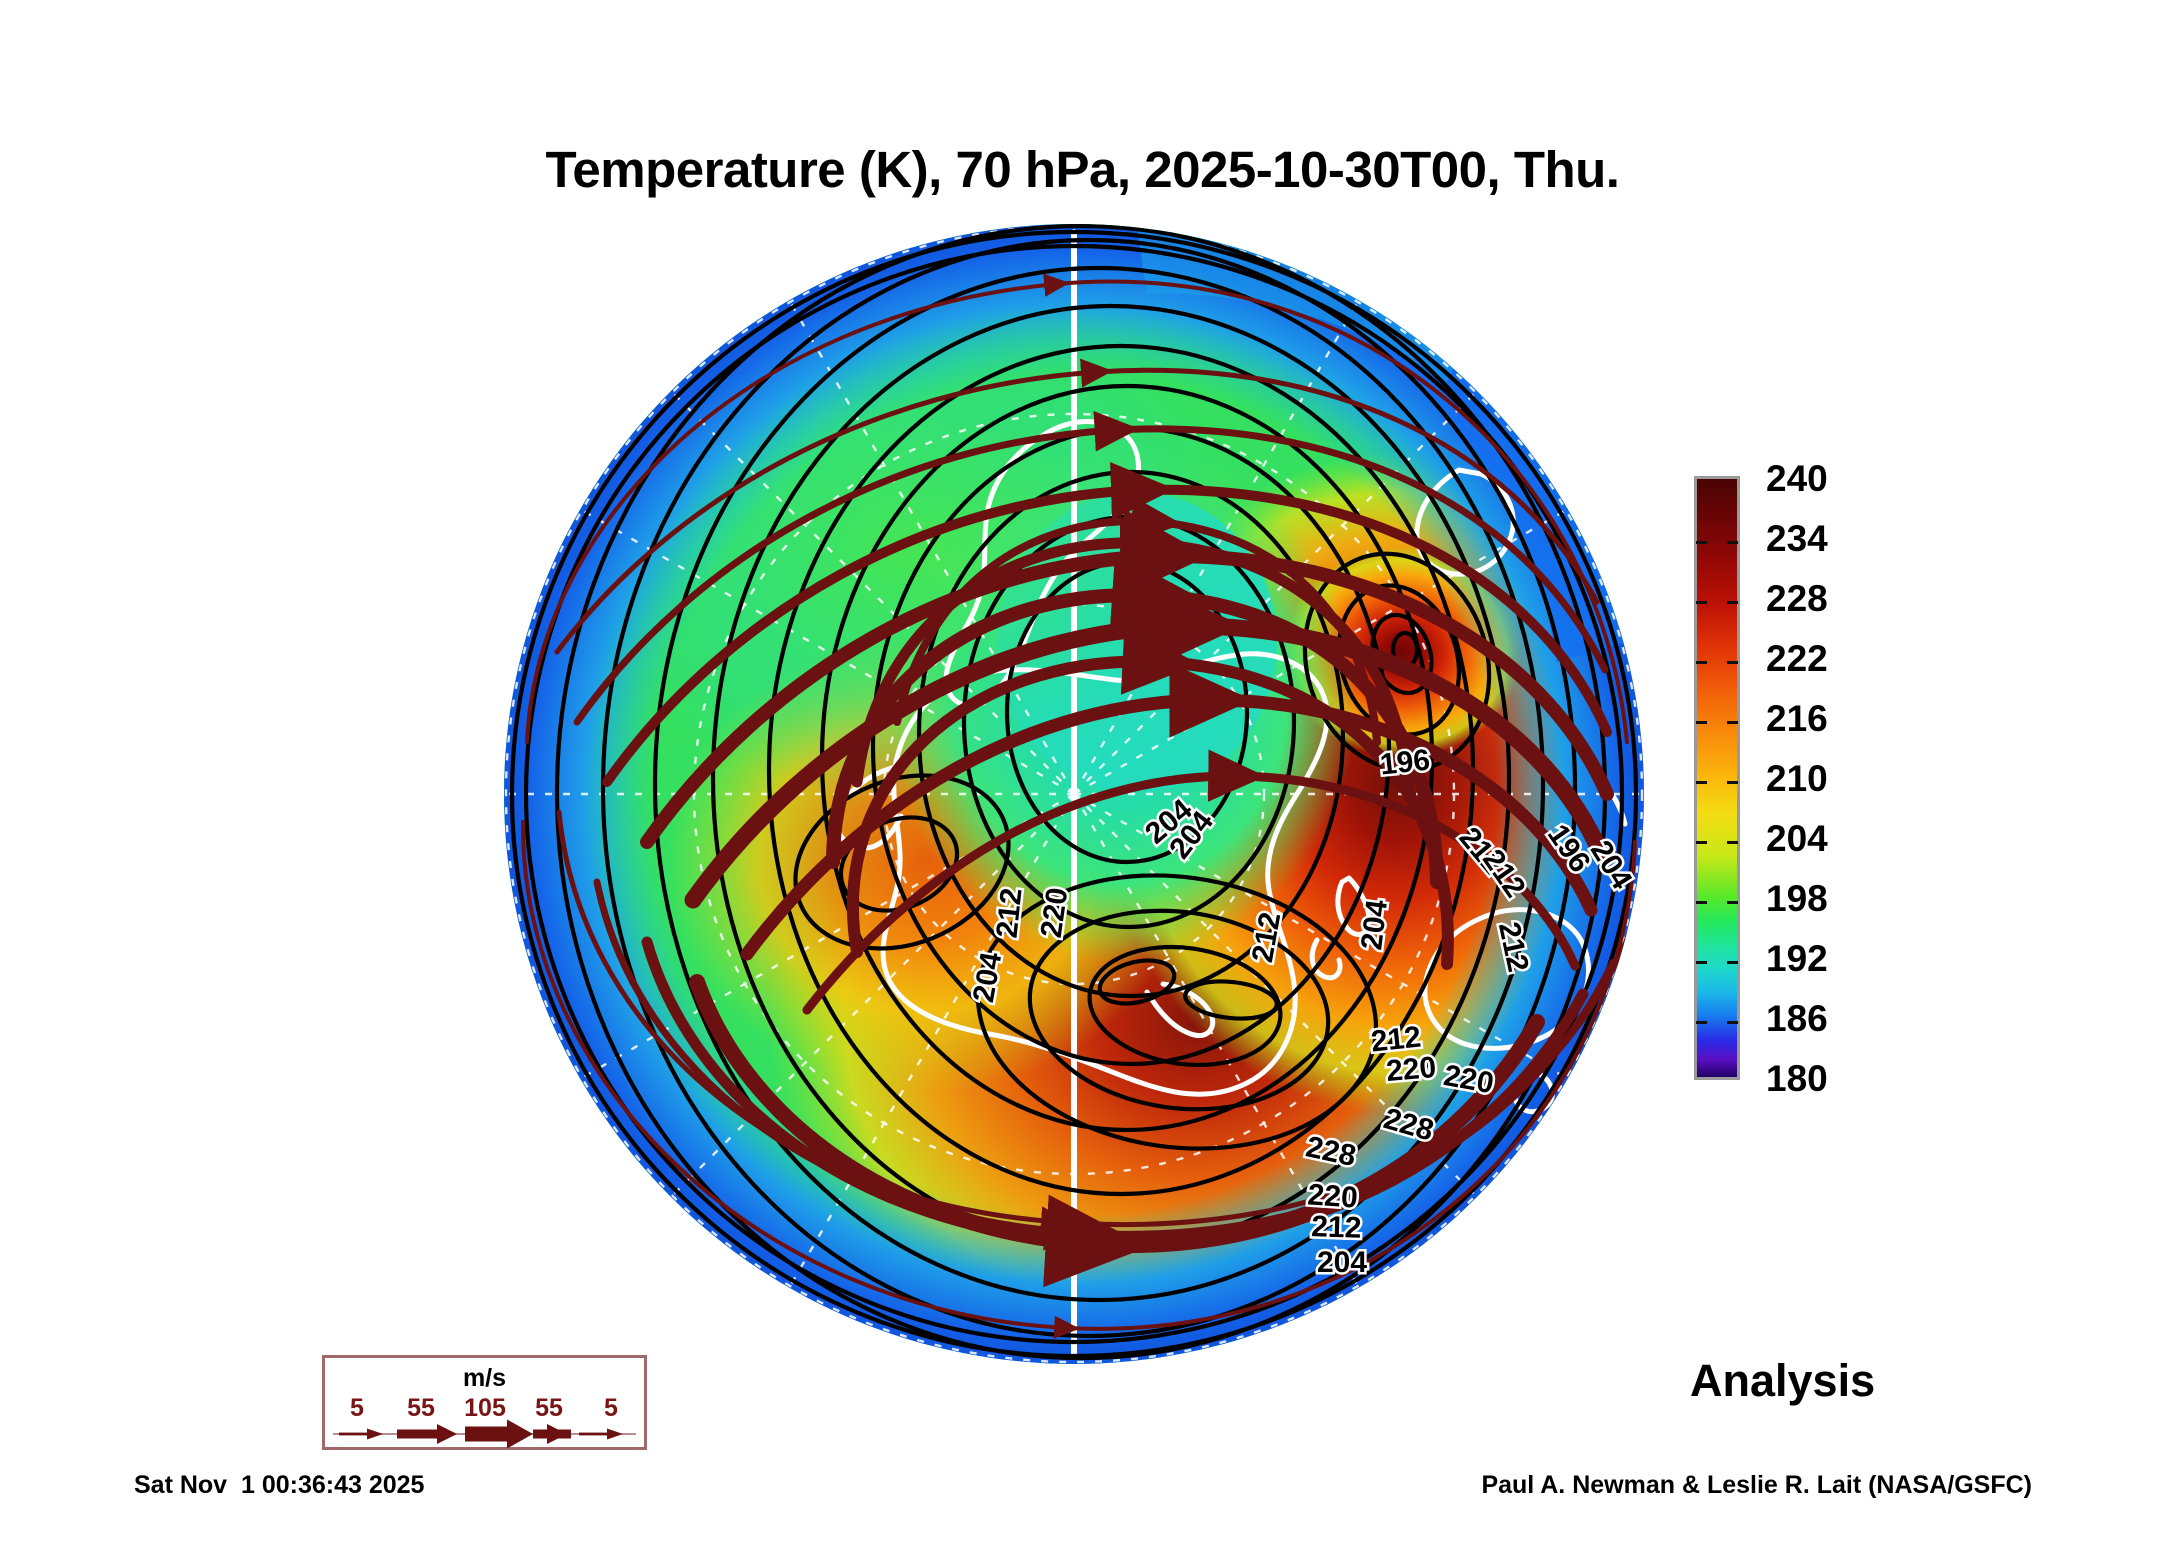 The width and height of the screenshot is (2165, 1561). I want to click on colorbar-tick-label: 228, so click(1797, 598).